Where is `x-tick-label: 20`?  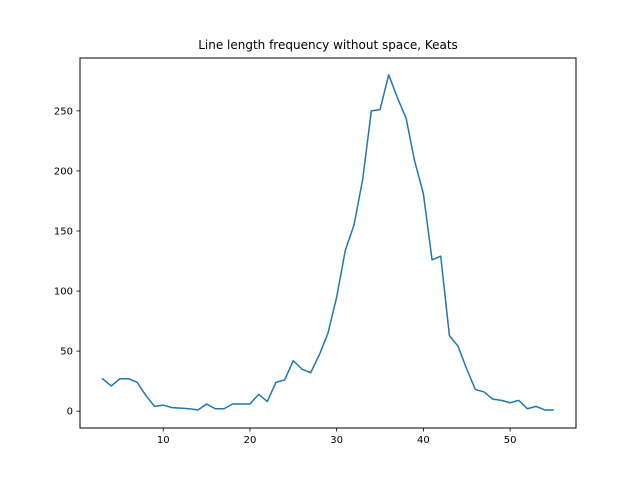
x-tick-label: 20 is located at coordinates (250, 440).